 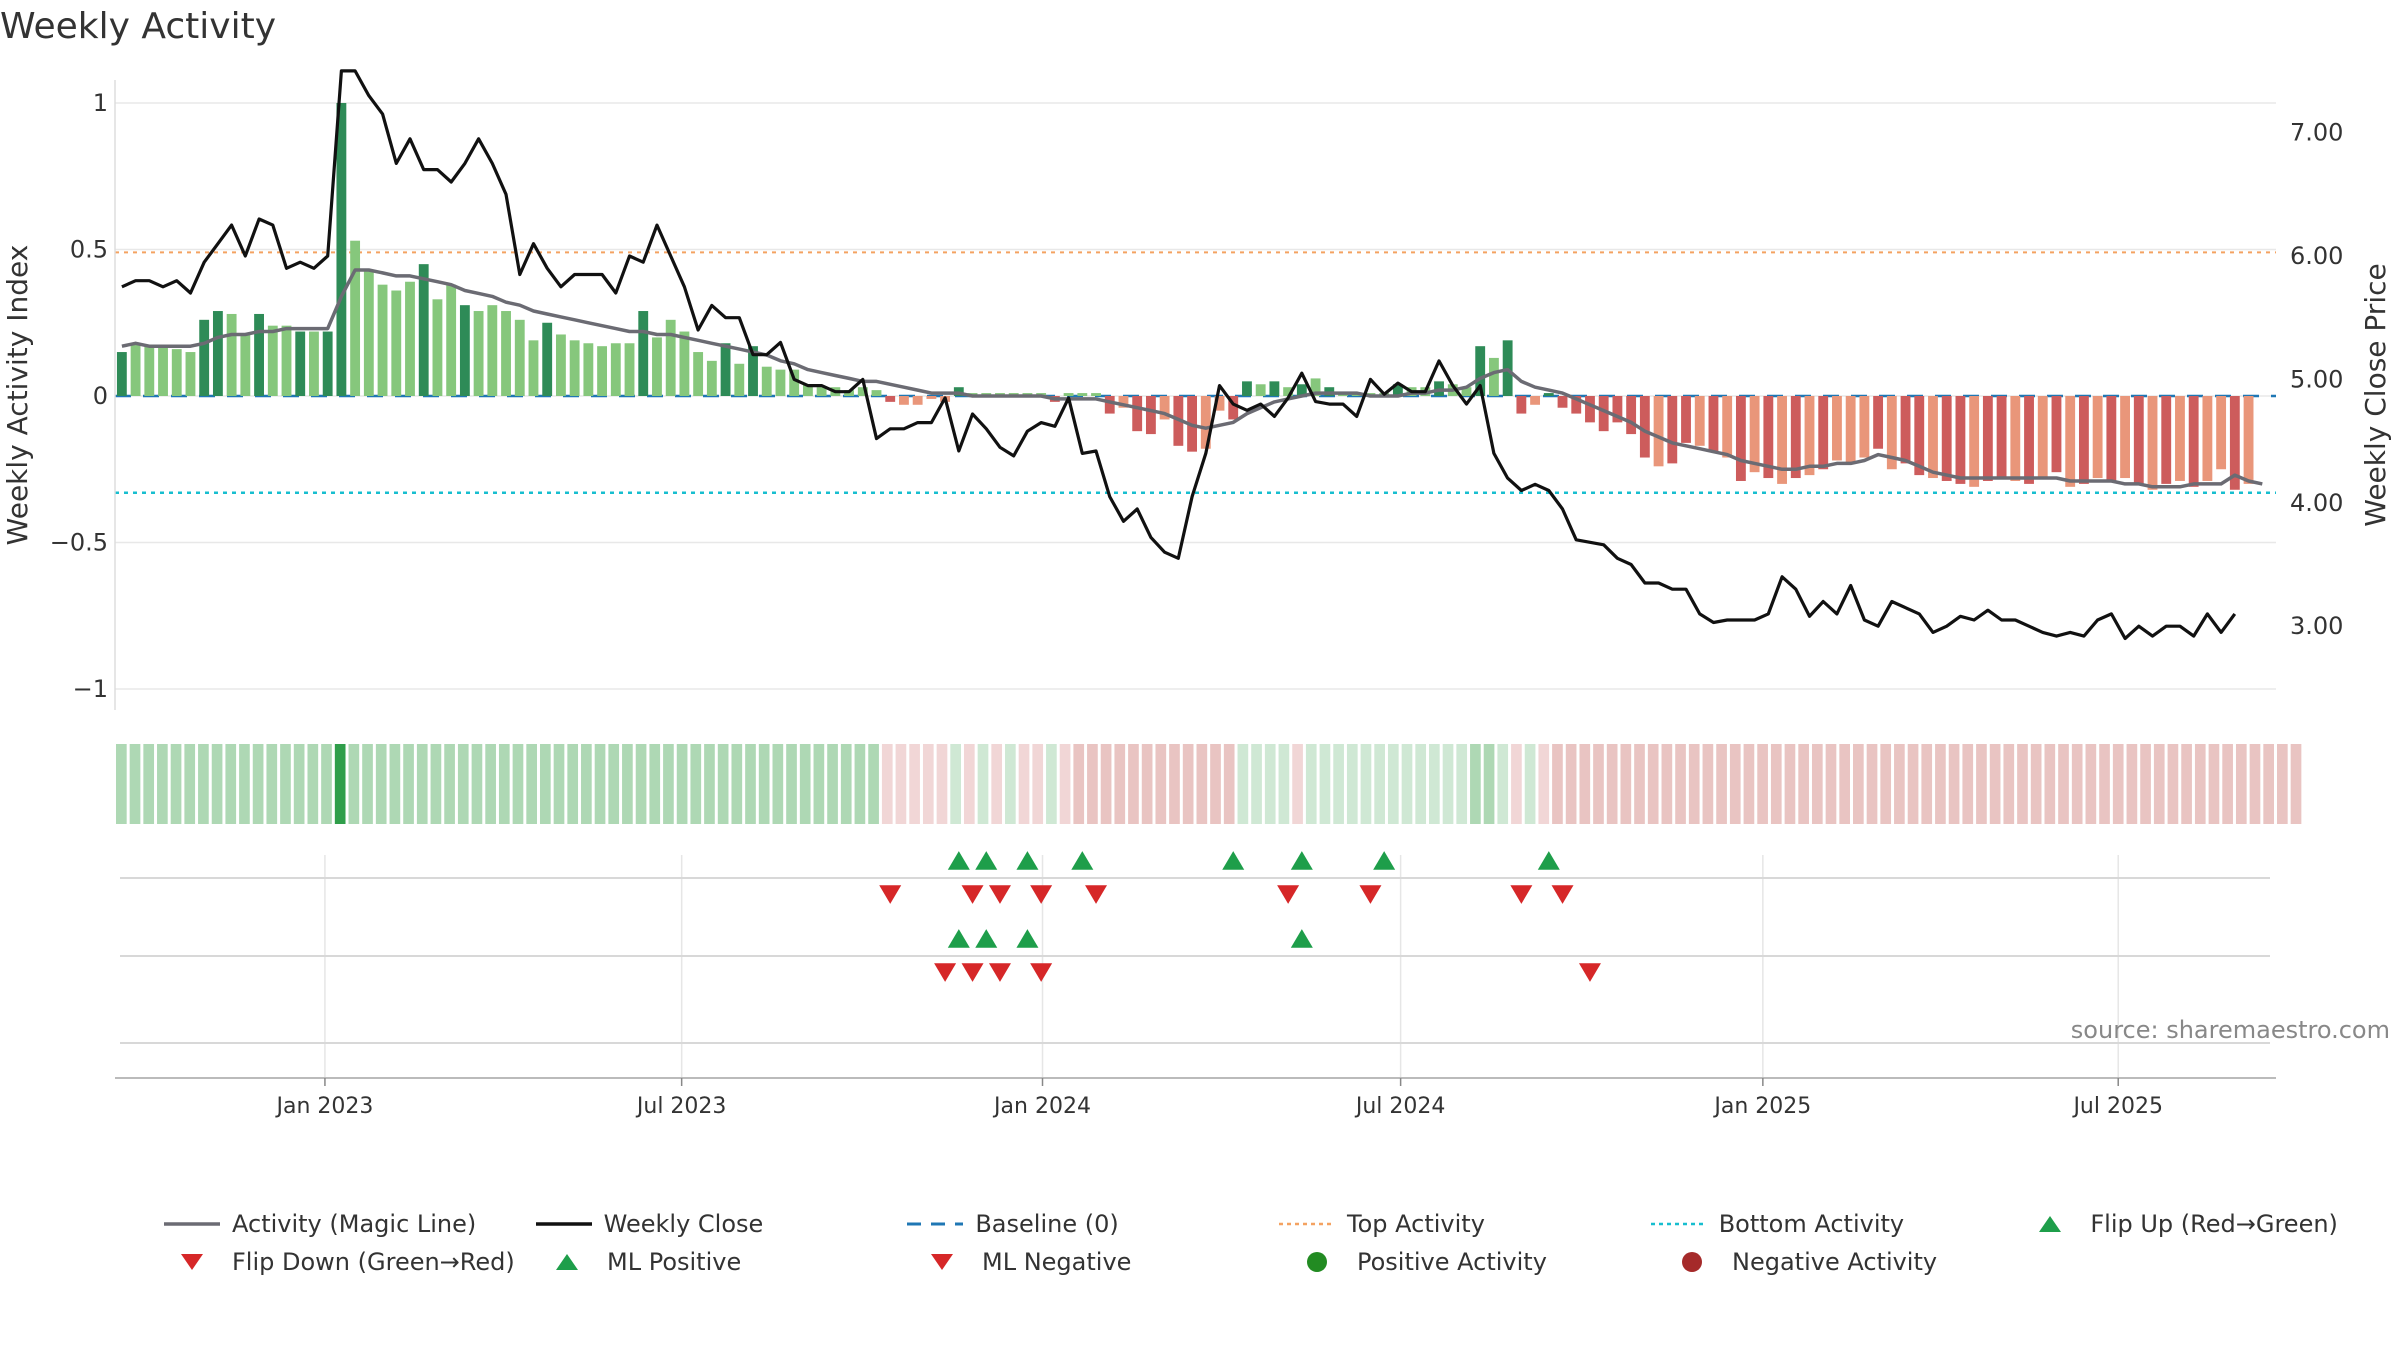 I want to click on legend-label: ML Negative, so click(x=1057, y=1262).